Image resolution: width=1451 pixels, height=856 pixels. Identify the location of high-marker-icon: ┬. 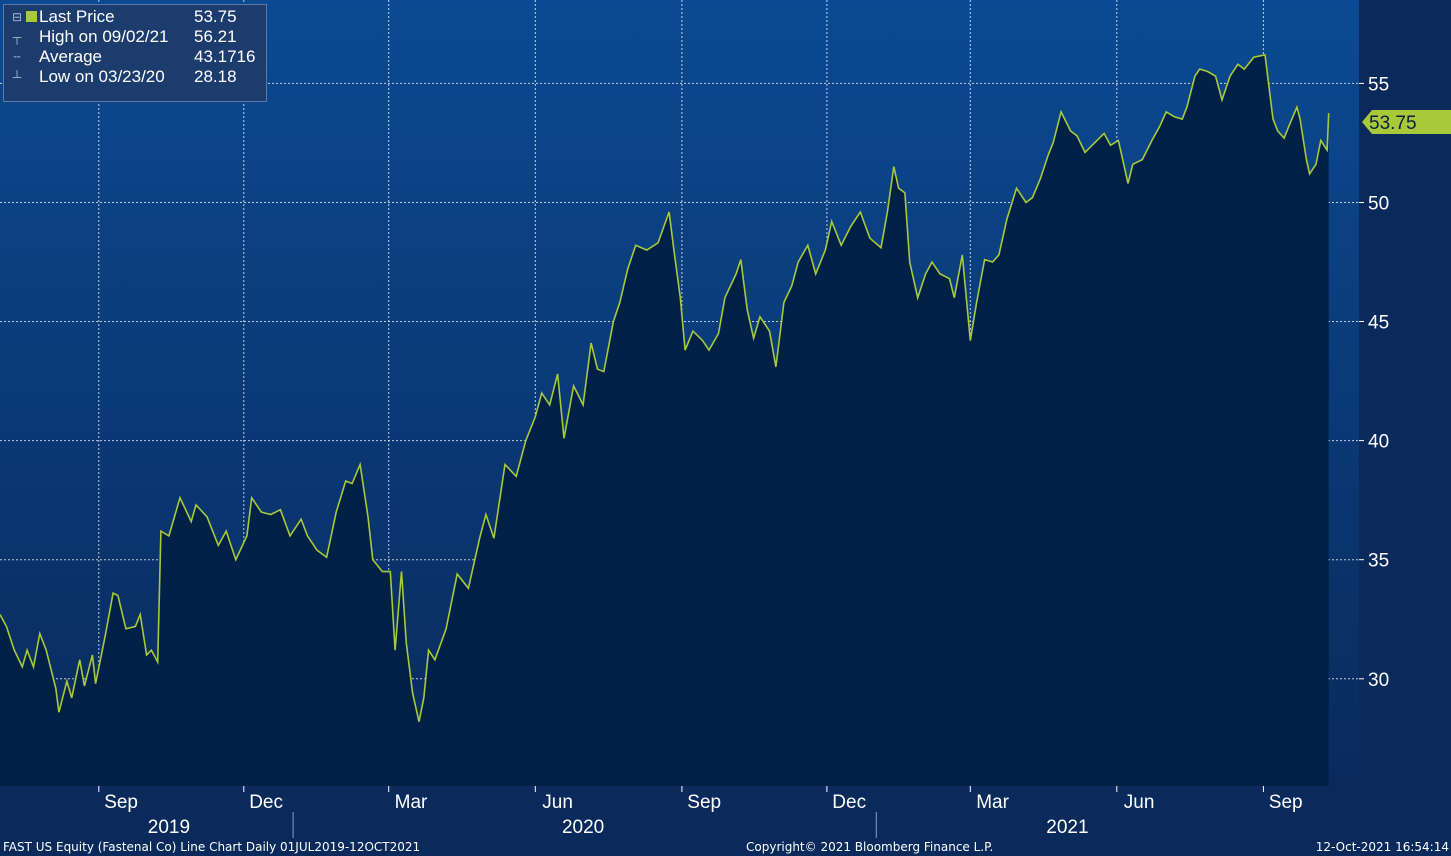
(17, 37).